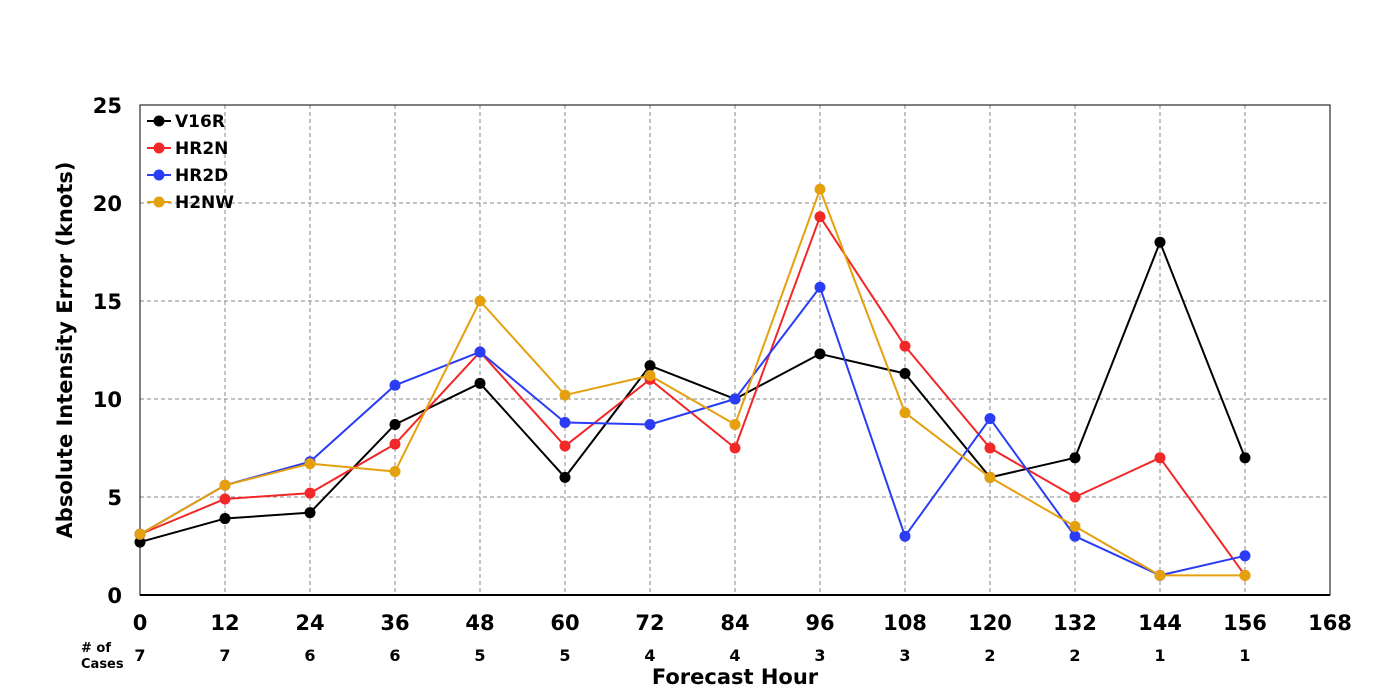  I want to click on x-tick-label: 132, so click(1075, 623).